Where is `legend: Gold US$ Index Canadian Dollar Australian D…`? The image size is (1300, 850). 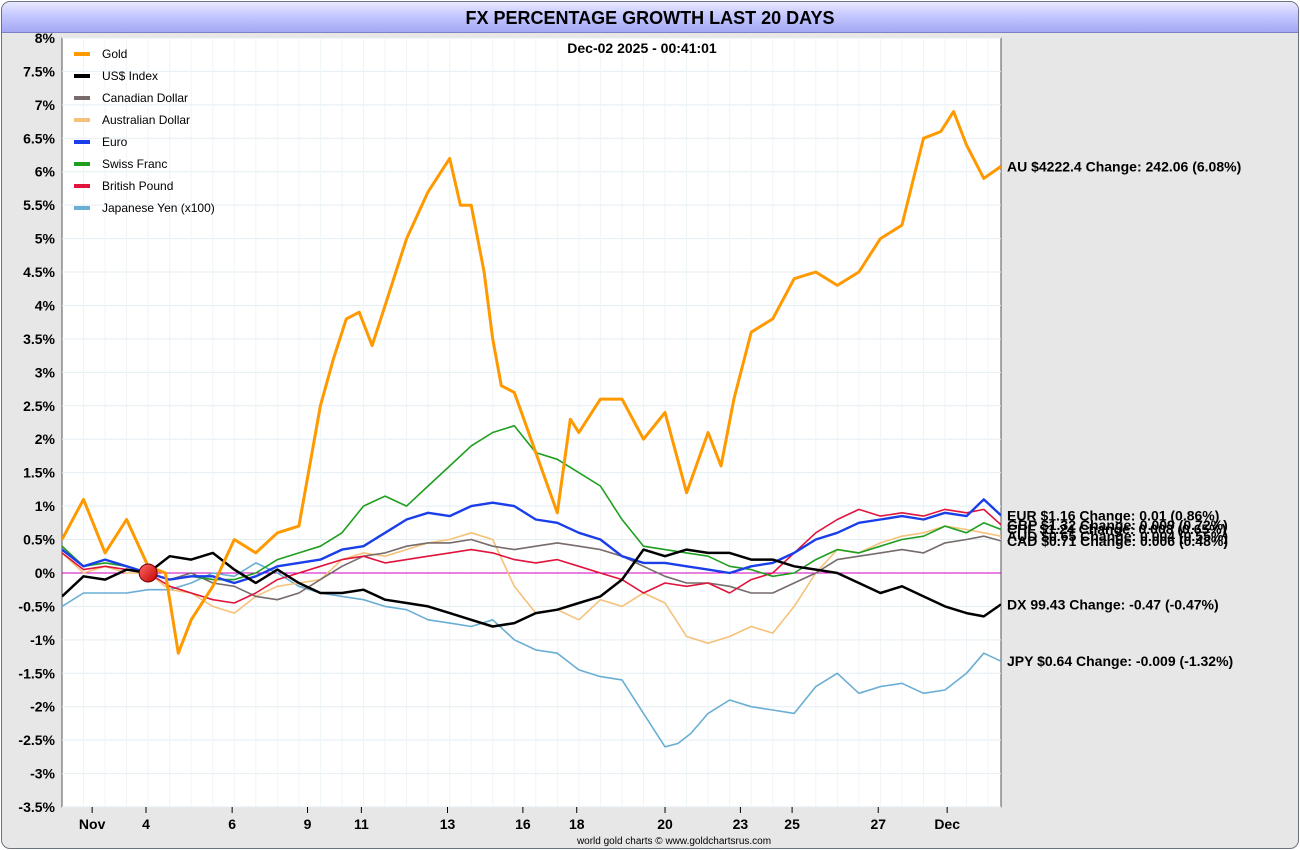
legend: Gold US$ Index Canadian Dollar Australian D… is located at coordinates (144, 131).